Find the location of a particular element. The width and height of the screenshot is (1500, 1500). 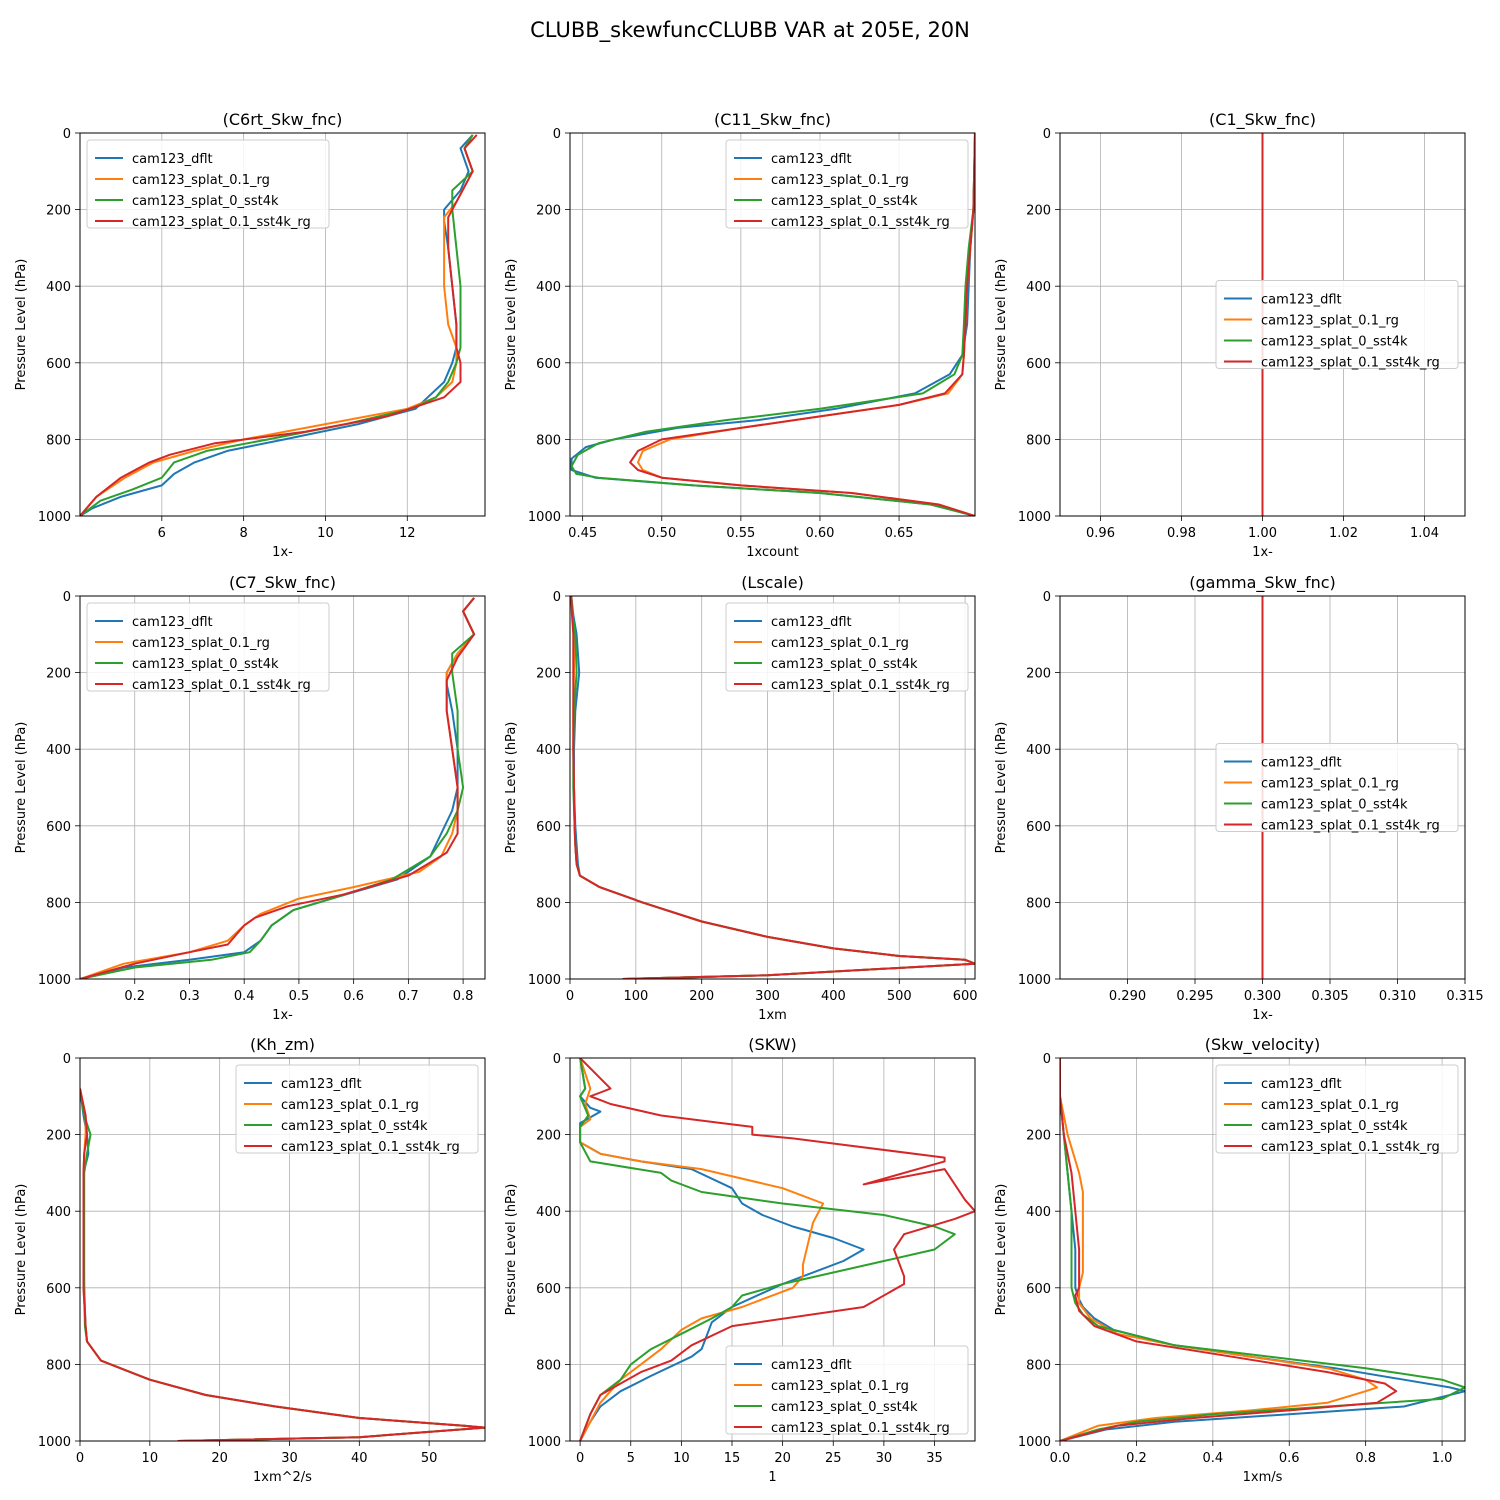

x-tick-label: 0.2 is located at coordinates (134, 996).